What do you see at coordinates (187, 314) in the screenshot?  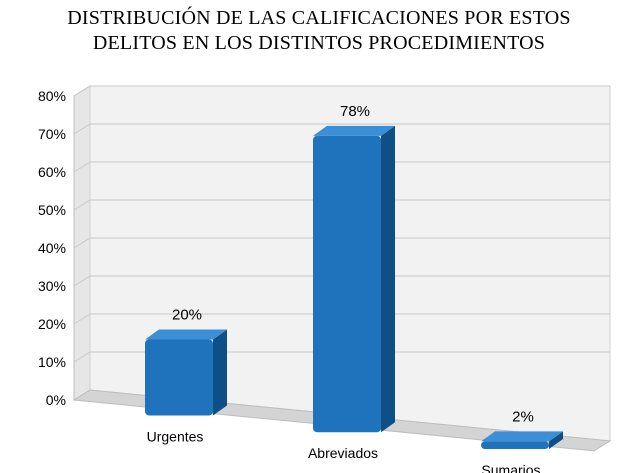 I see `data-label: 20%` at bounding box center [187, 314].